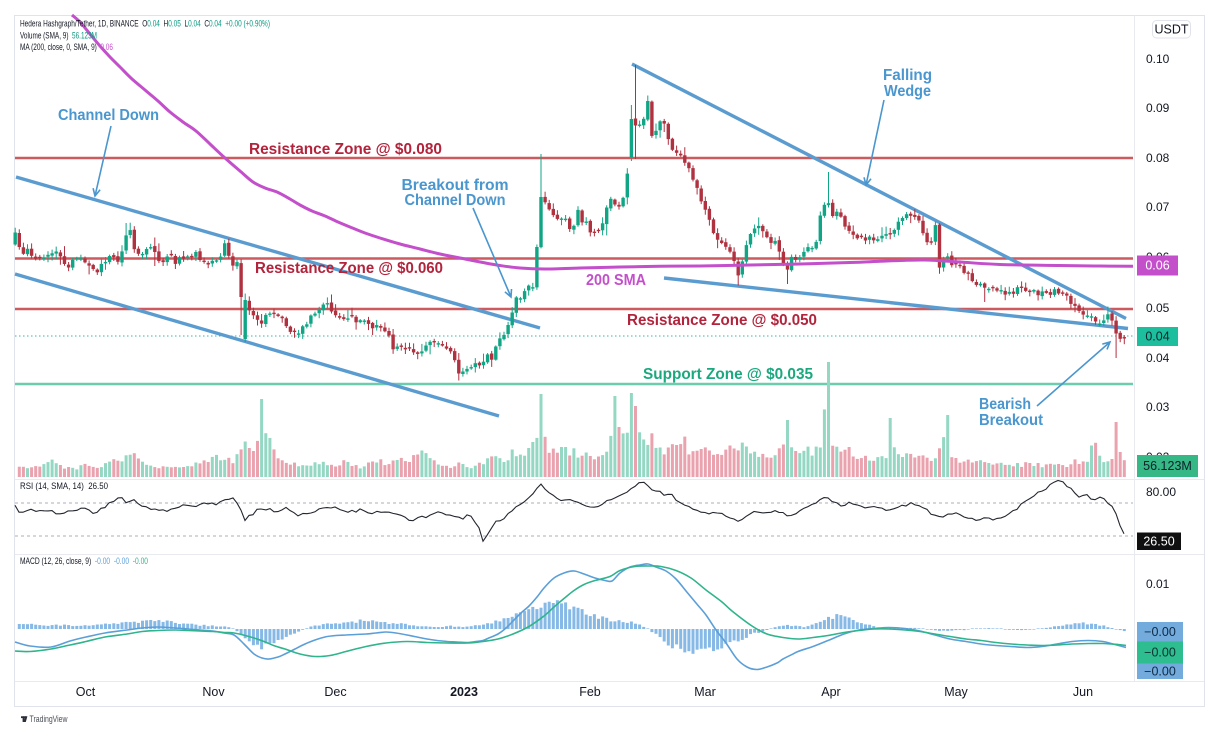 The height and width of the screenshot is (745, 1220). I want to click on svg-text: Wedge, so click(907, 91).